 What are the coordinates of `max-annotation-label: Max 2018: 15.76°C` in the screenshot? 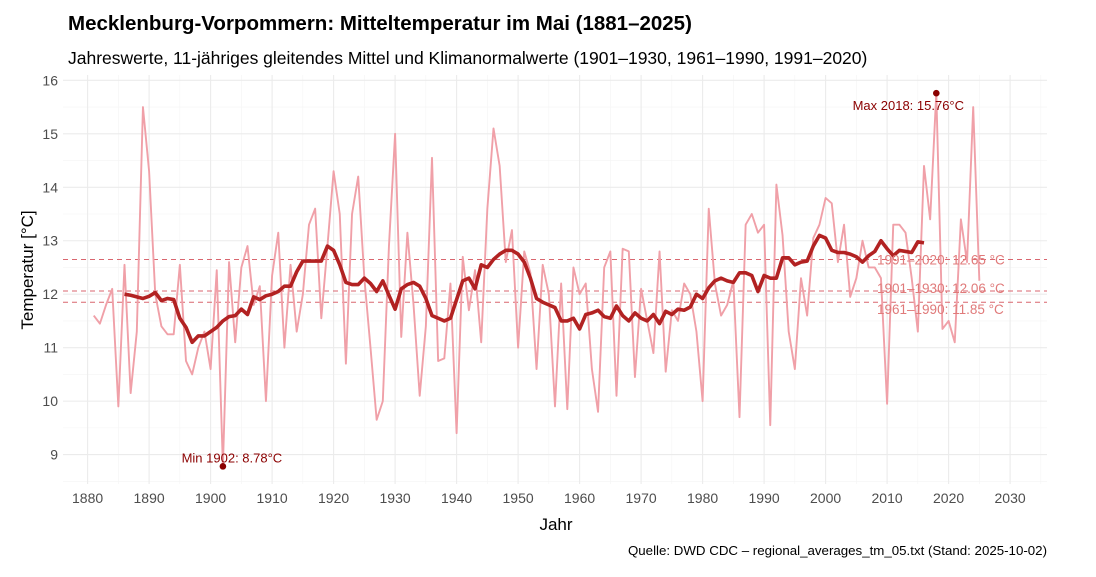 It's located at (908, 105).